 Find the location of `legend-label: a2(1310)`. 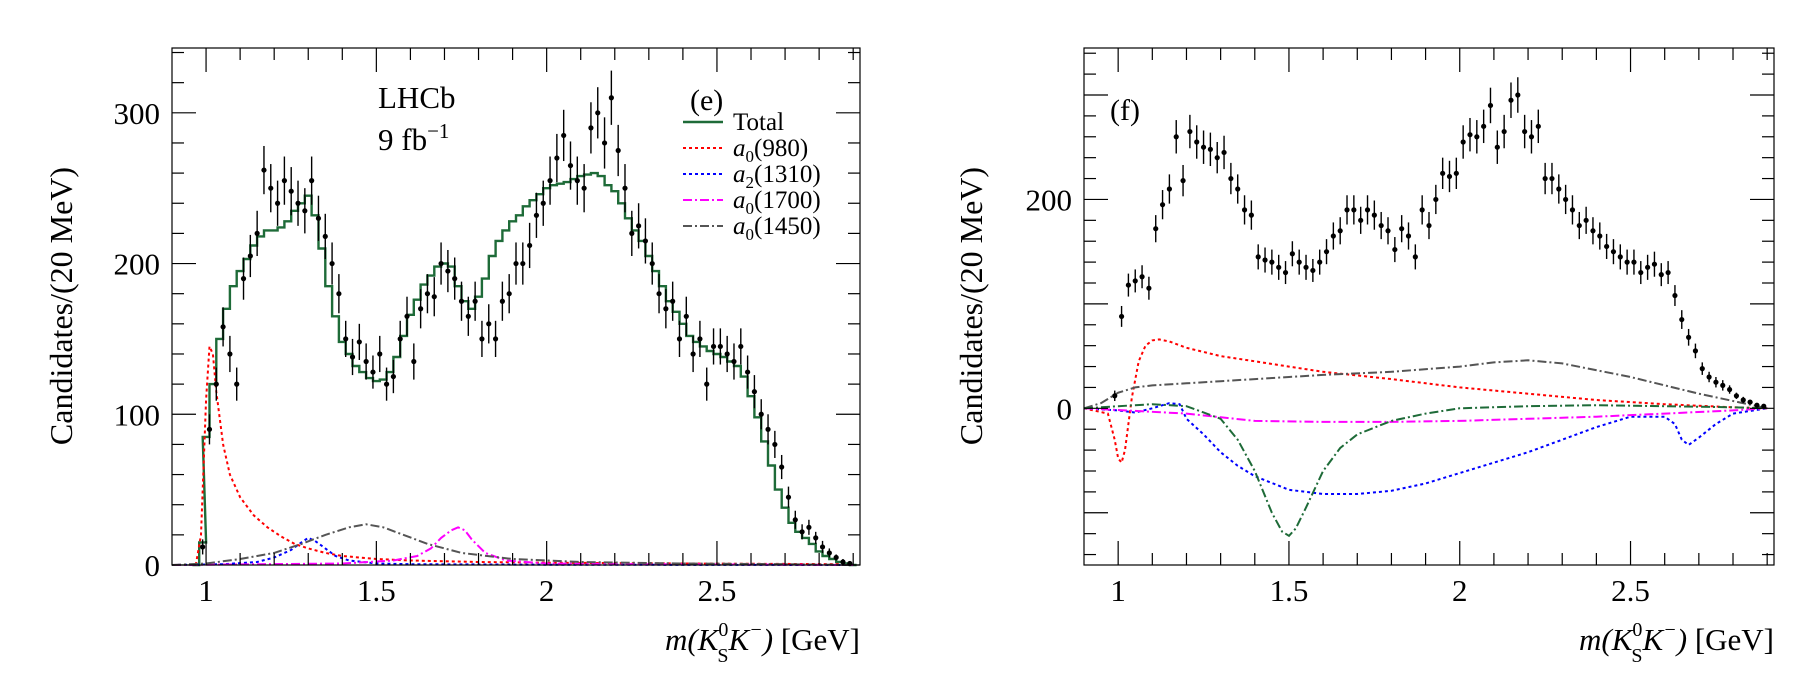

legend-label: a2(1310) is located at coordinates (777, 176).